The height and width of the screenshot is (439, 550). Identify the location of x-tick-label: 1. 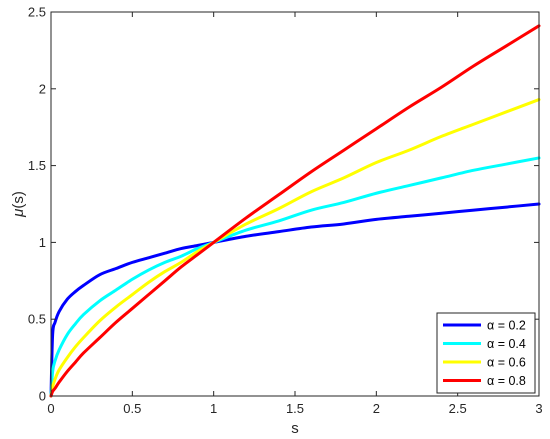
(213, 408).